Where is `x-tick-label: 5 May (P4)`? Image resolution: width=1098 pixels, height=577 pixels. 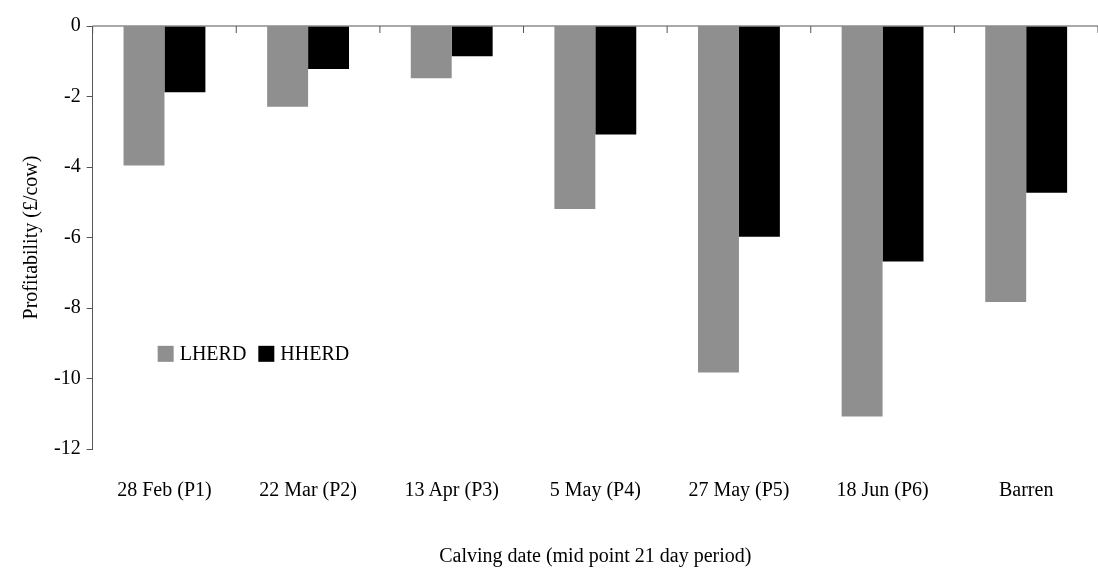
x-tick-label: 5 May (P4) is located at coordinates (595, 490).